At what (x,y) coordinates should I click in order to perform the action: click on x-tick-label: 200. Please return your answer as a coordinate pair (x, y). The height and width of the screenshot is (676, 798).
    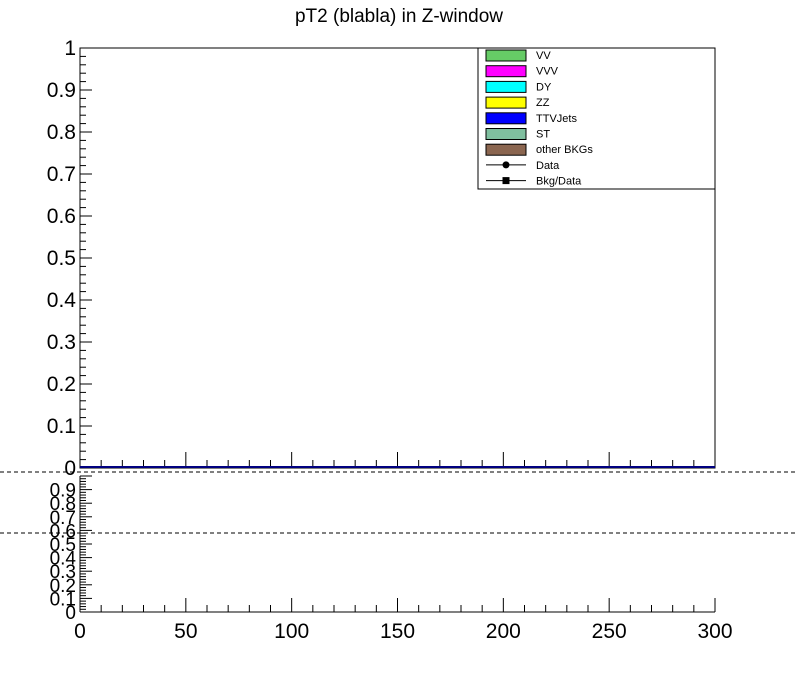
    Looking at the image, I should click on (503, 631).